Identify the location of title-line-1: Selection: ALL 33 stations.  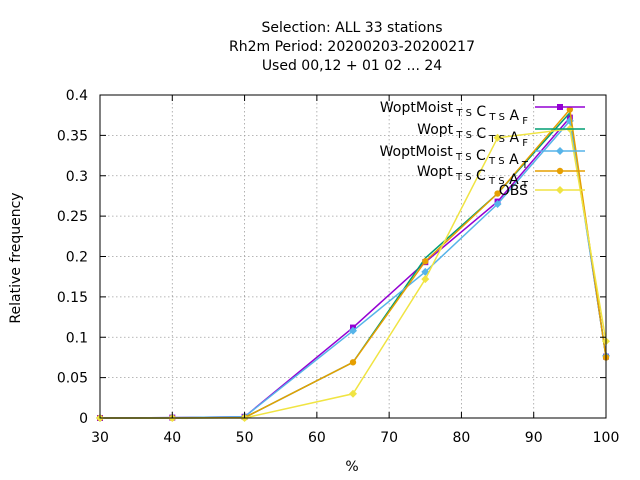
(351, 28).